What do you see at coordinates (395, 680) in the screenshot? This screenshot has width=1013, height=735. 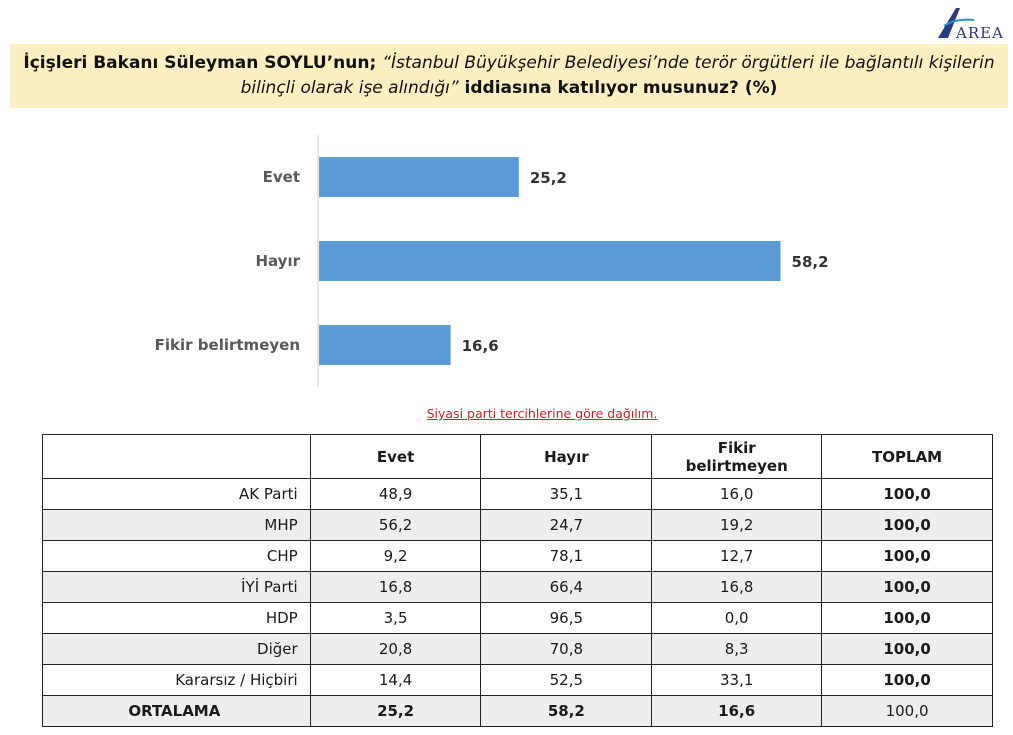 I see `evet-cell: 14,4` at bounding box center [395, 680].